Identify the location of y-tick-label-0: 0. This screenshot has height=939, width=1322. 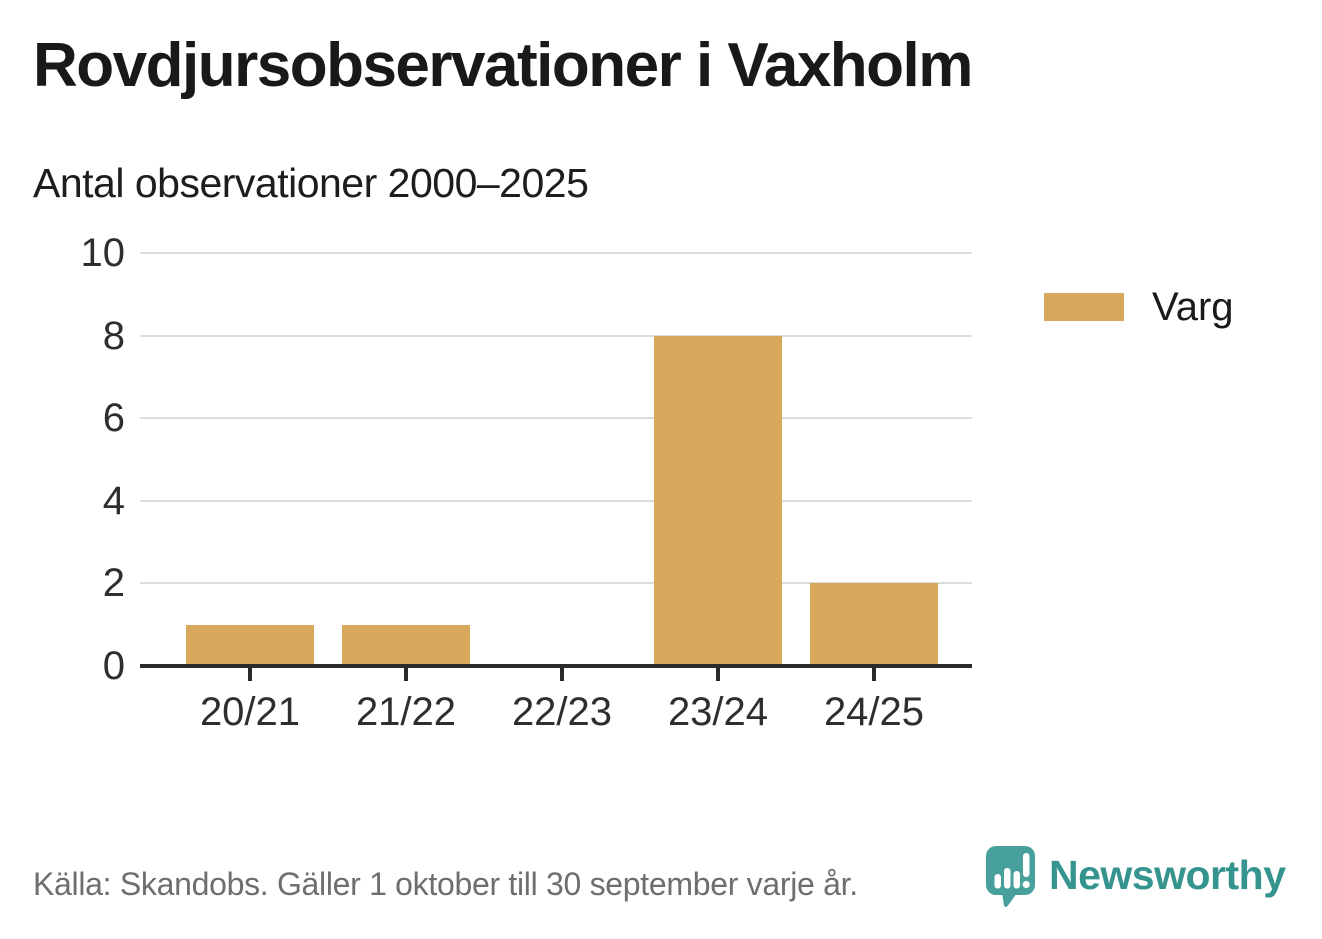
(113, 666).